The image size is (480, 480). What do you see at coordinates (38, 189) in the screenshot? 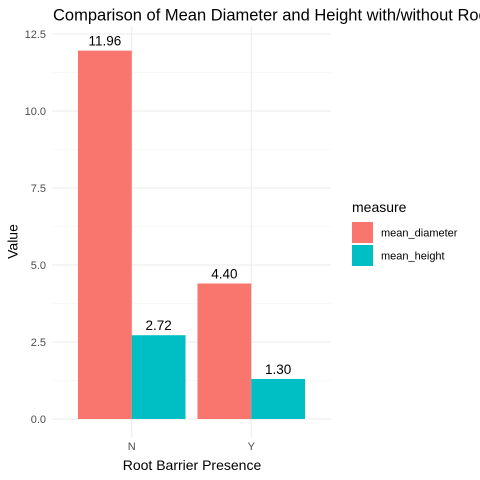
I see `y-tick-label: 7.5` at bounding box center [38, 189].